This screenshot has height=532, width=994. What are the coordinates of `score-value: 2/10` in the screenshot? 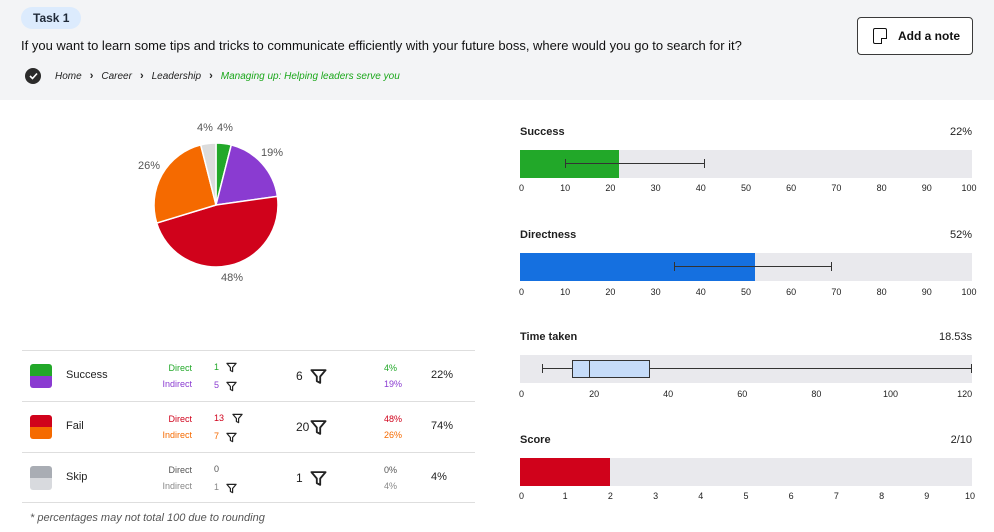 It's located at (961, 440).